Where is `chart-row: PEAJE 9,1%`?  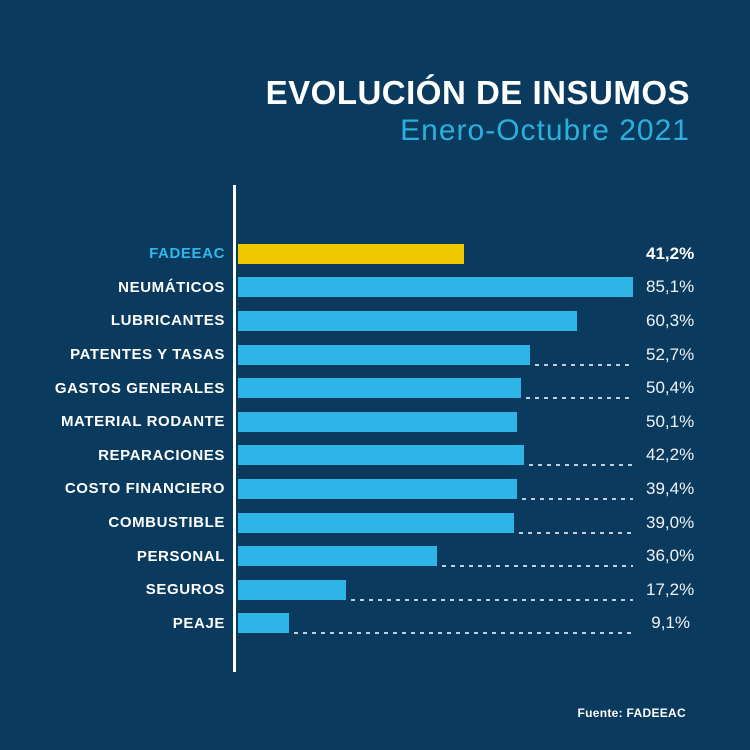
chart-row: PEAJE 9,1% is located at coordinates (360, 624).